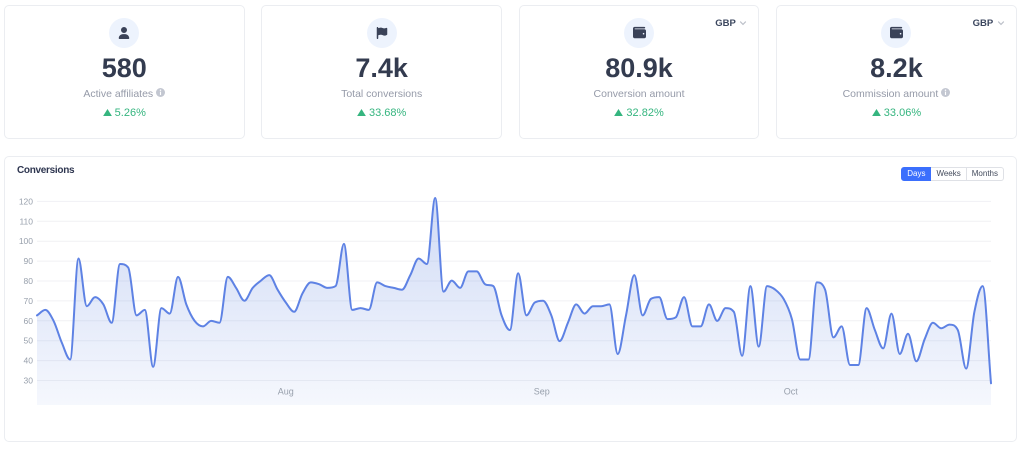 The image size is (1024, 449). Describe the element at coordinates (29, 261) in the screenshot. I see `svg-text: 90` at that location.